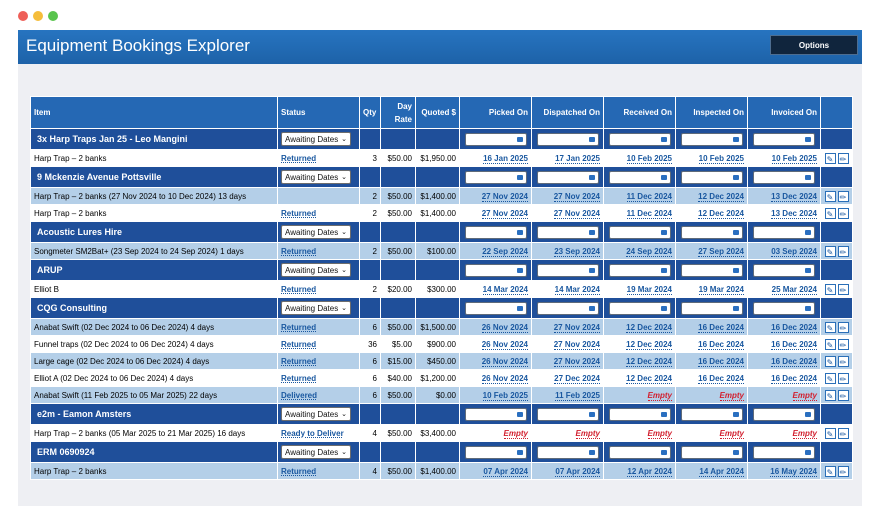 The height and width of the screenshot is (506, 880). Describe the element at coordinates (577, 158) in the screenshot. I see `date-link: 17 Jan 2025` at that location.